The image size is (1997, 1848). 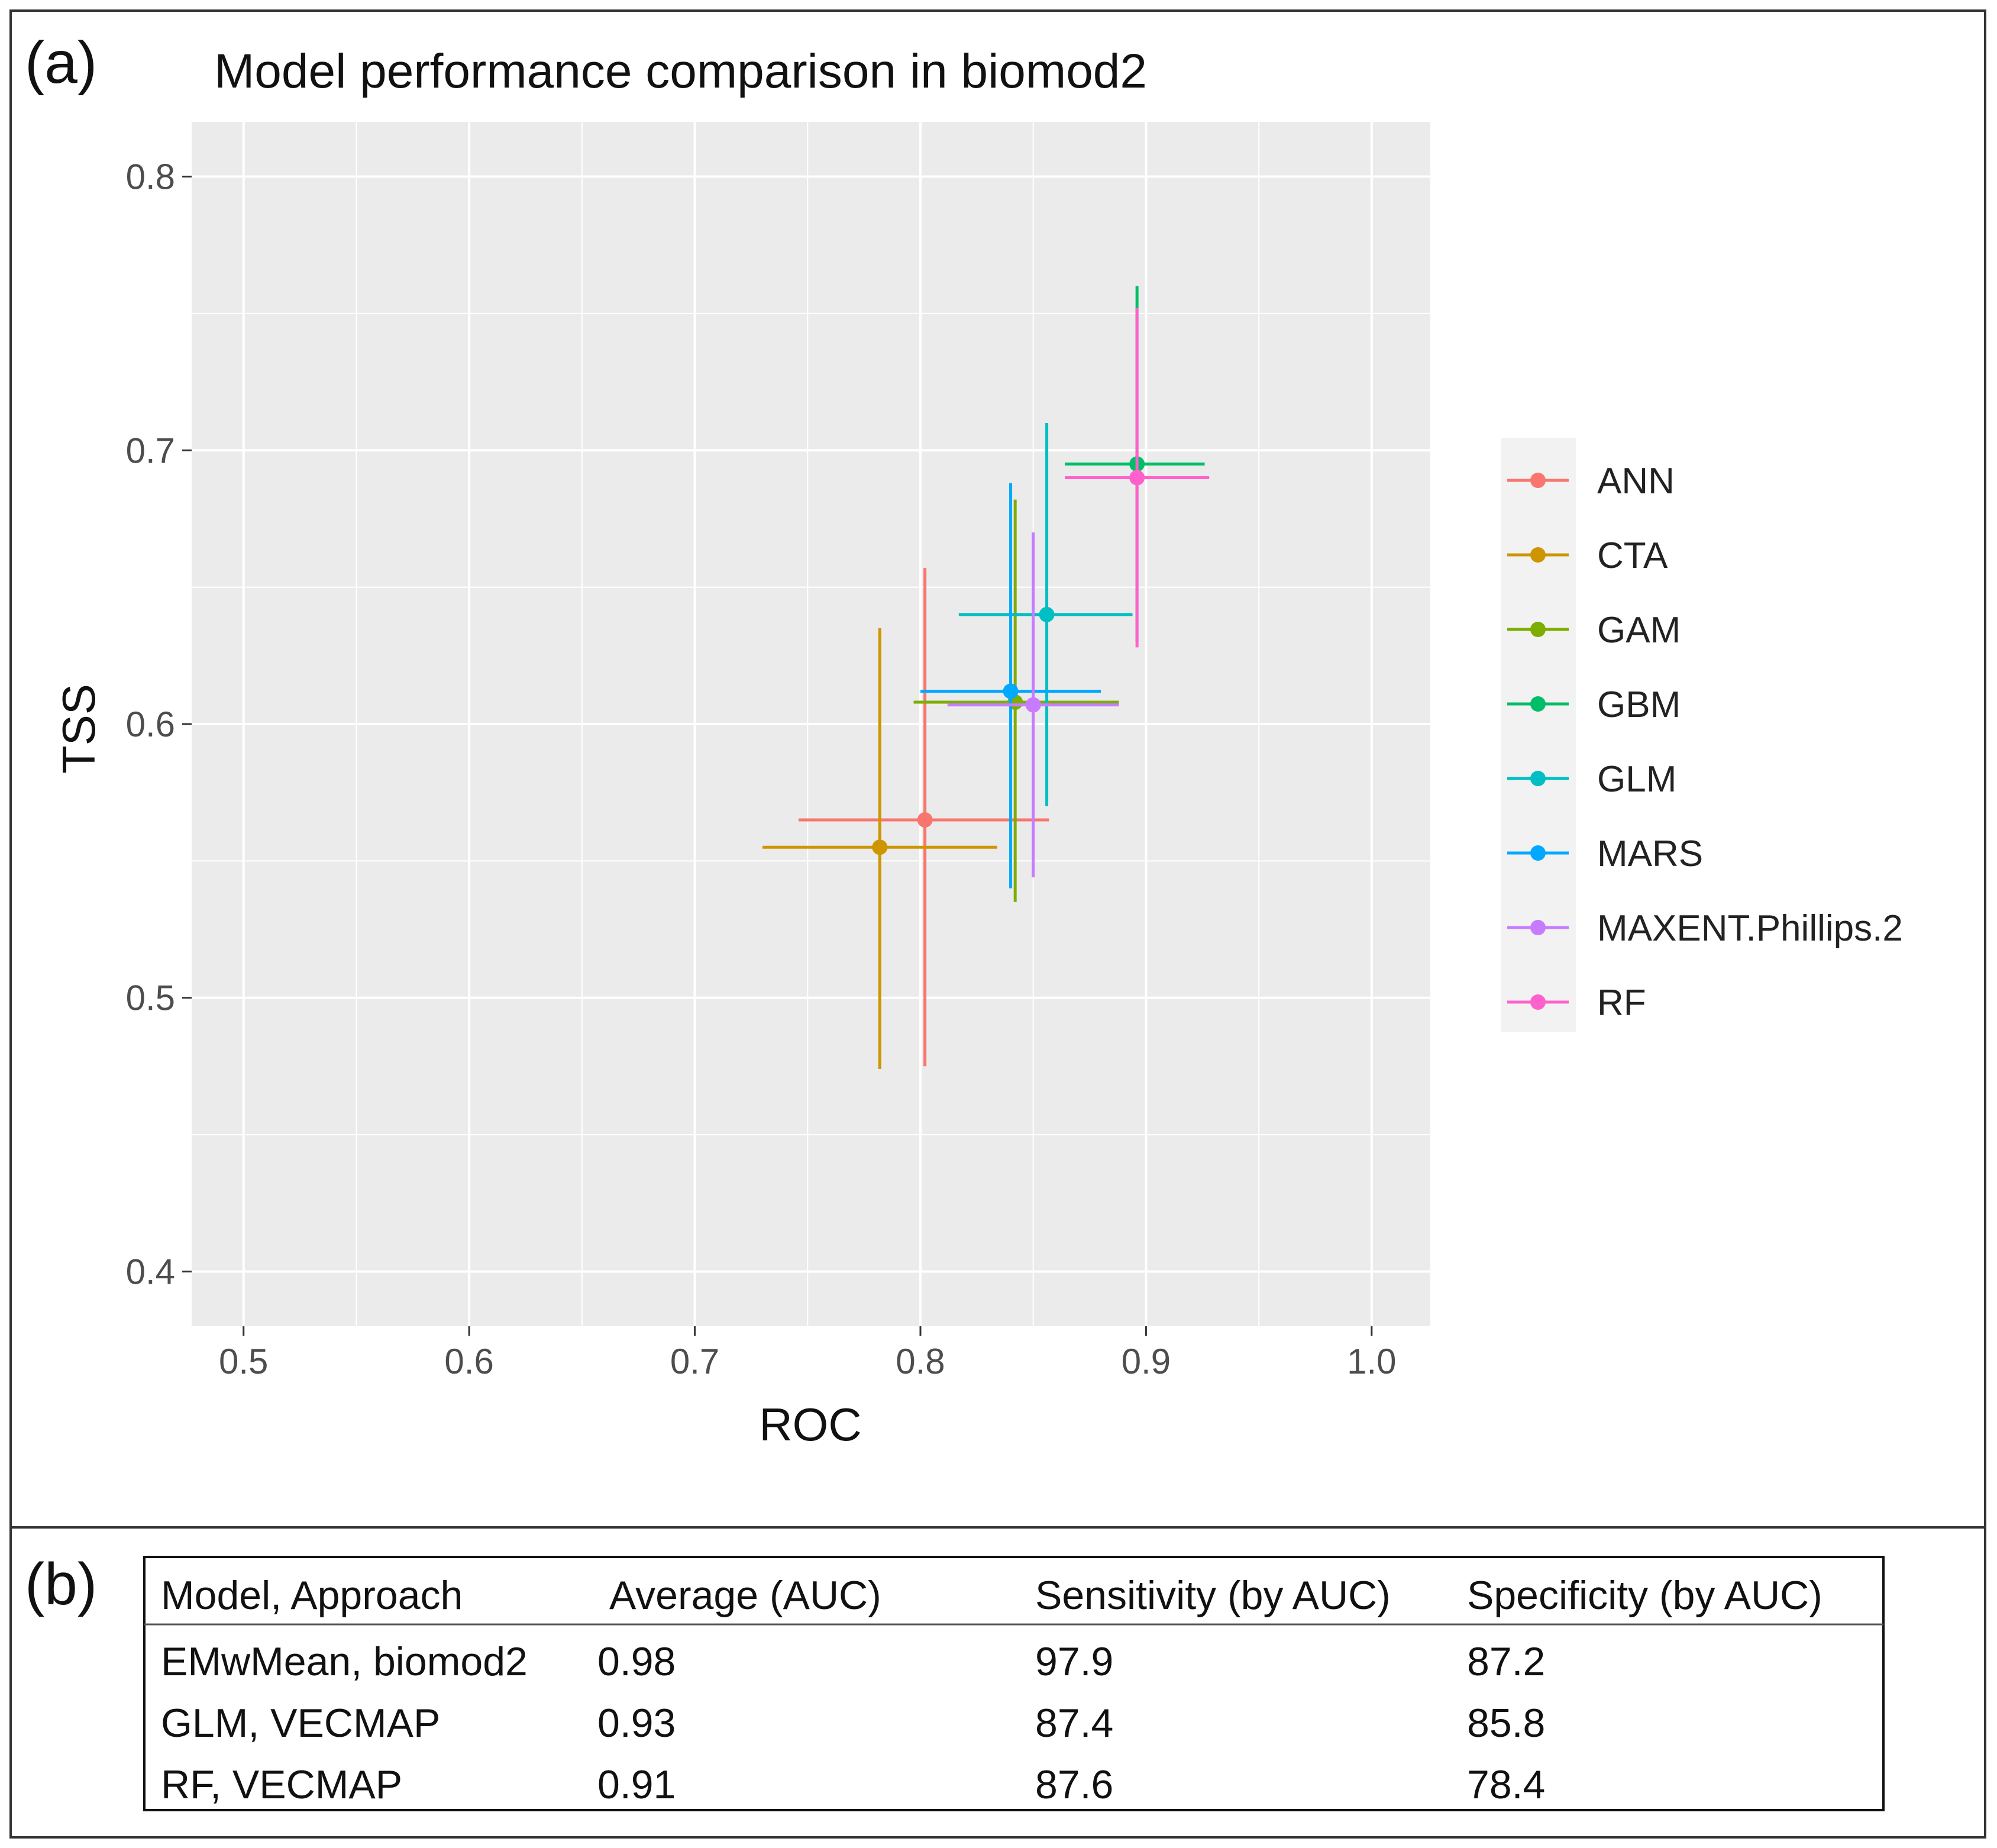 I want to click on legend-label: MAXENT.Phillips.2, so click(x=1750, y=928).